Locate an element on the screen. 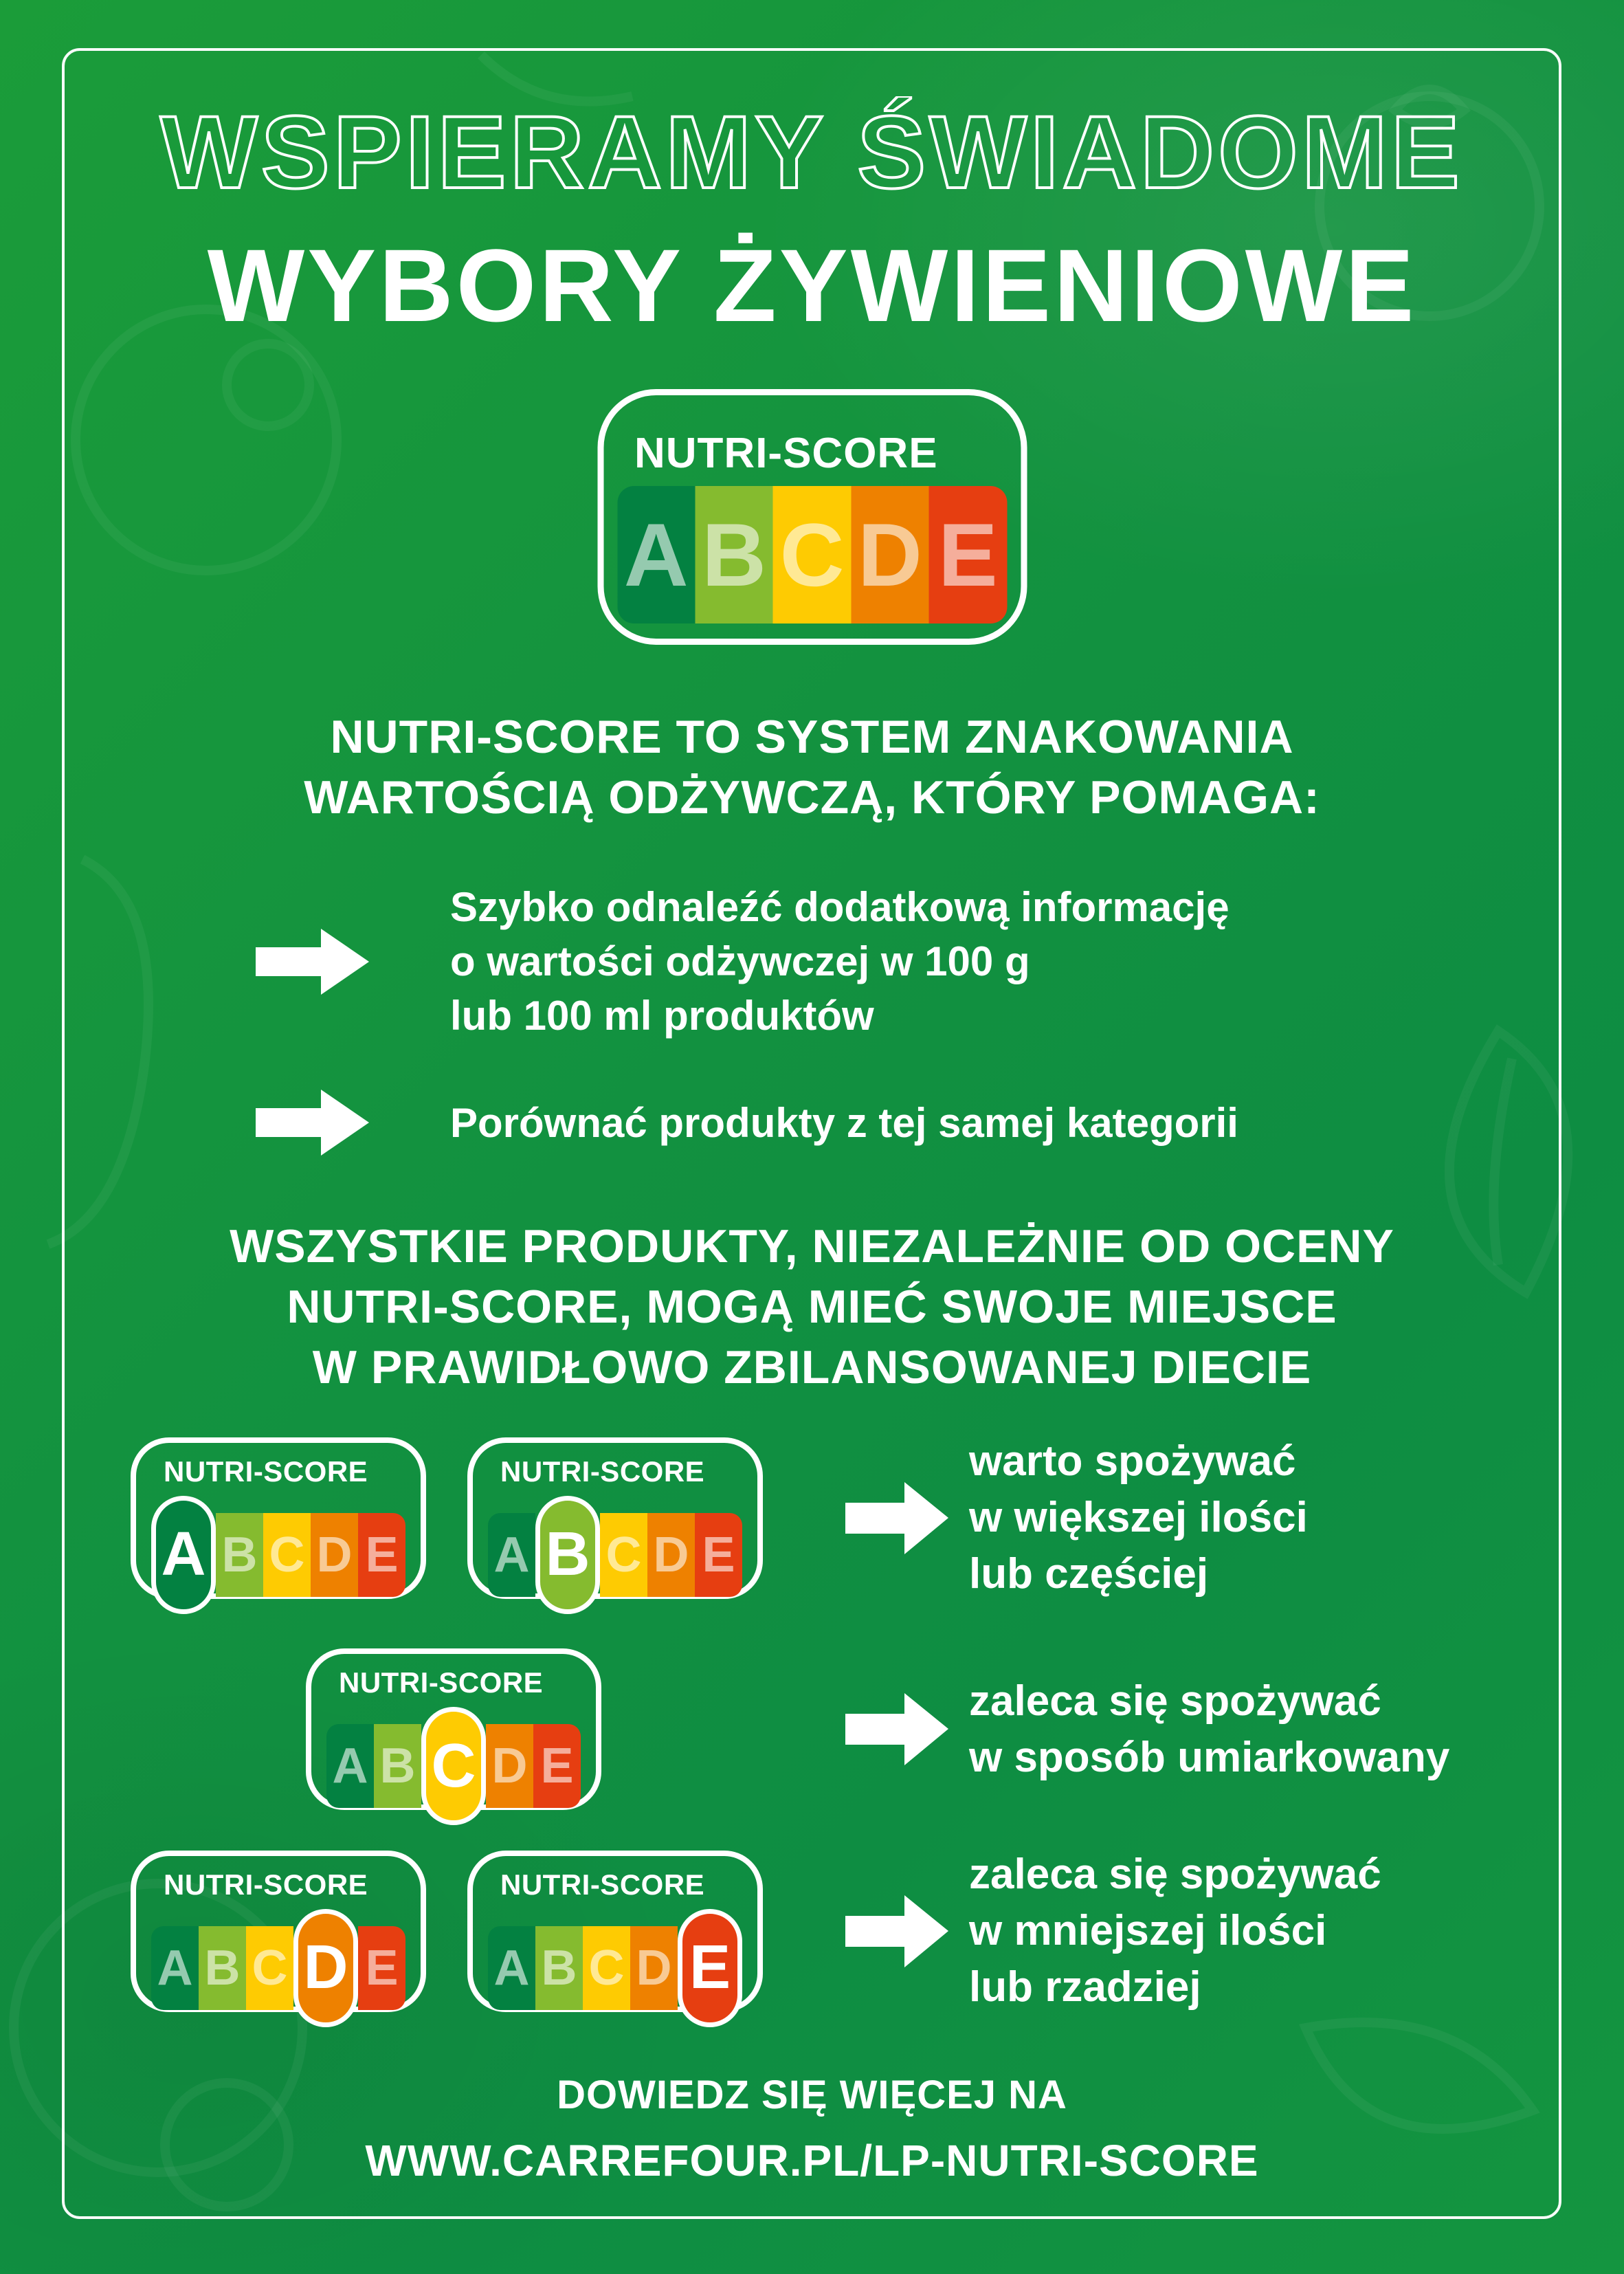  bullet-line: Porównać produkty z tej samej kategorii is located at coordinates (844, 1122).